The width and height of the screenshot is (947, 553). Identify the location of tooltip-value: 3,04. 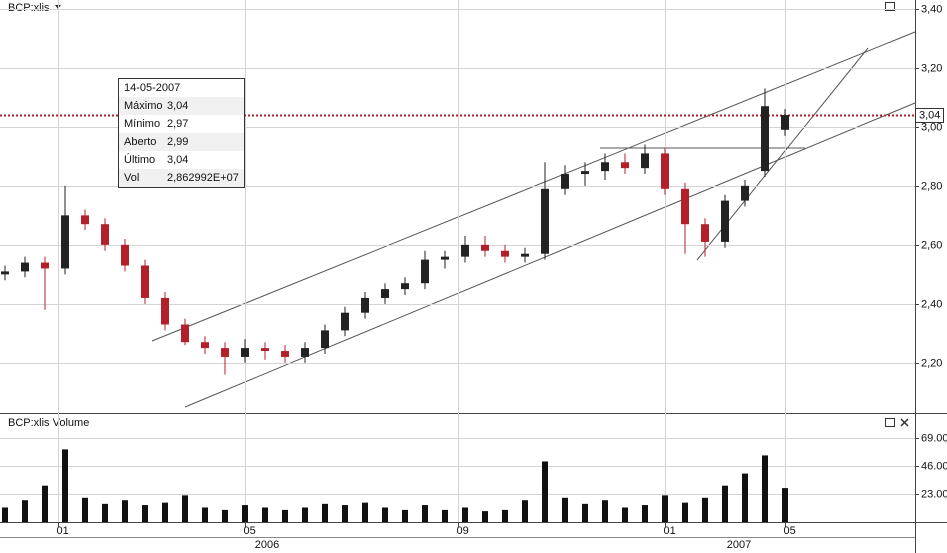
(177, 160).